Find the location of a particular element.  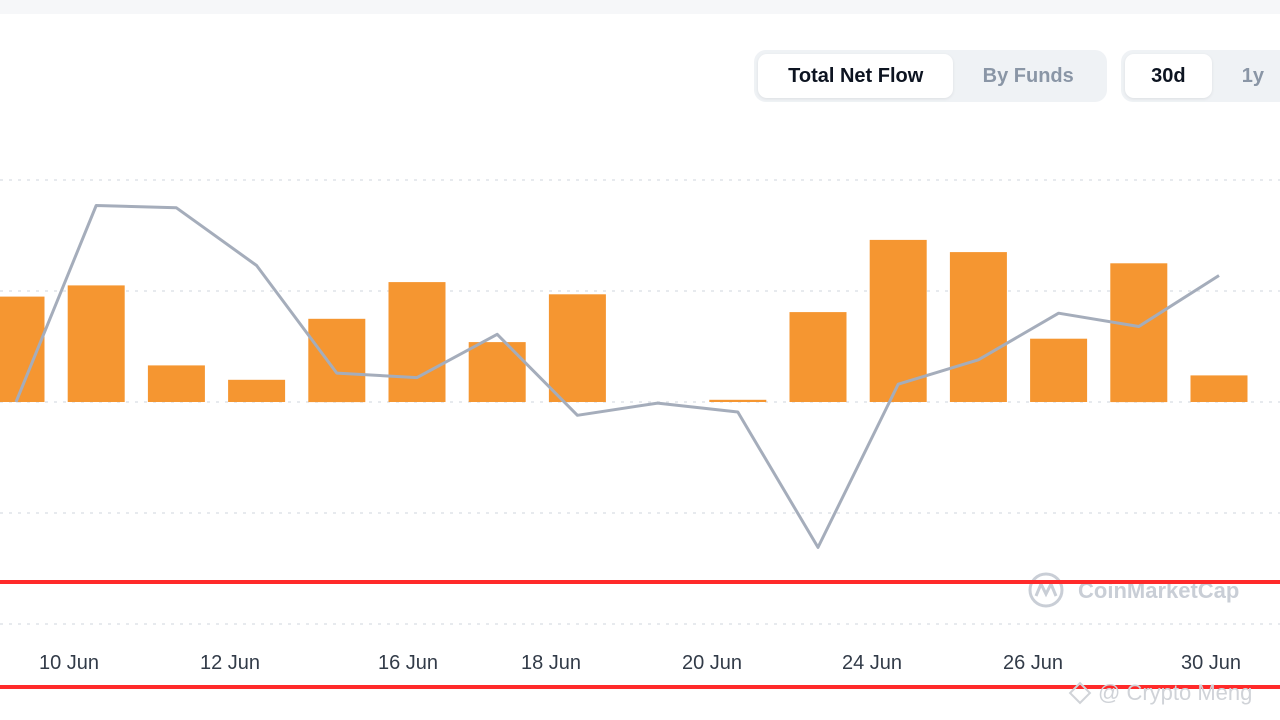

x-tick-label-2: 12 Jun is located at coordinates (230, 663).